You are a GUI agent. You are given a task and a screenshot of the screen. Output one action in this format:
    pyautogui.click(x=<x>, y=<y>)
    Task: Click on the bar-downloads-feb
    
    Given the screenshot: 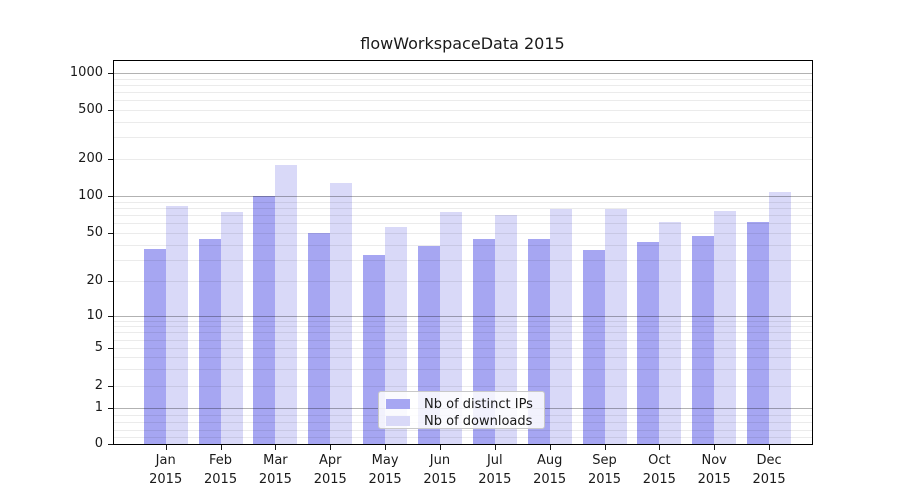 What is the action you would take?
    pyautogui.click(x=231, y=328)
    